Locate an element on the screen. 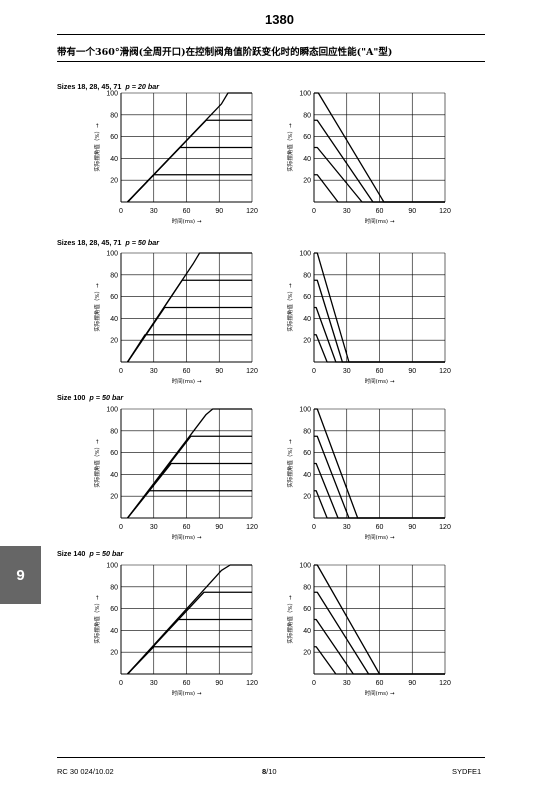 Image resolution: width=559 pixels, height=794 pixels. section-label-2: Sizes 18, 28, 45, 71 p = 50 bar is located at coordinates (108, 242).